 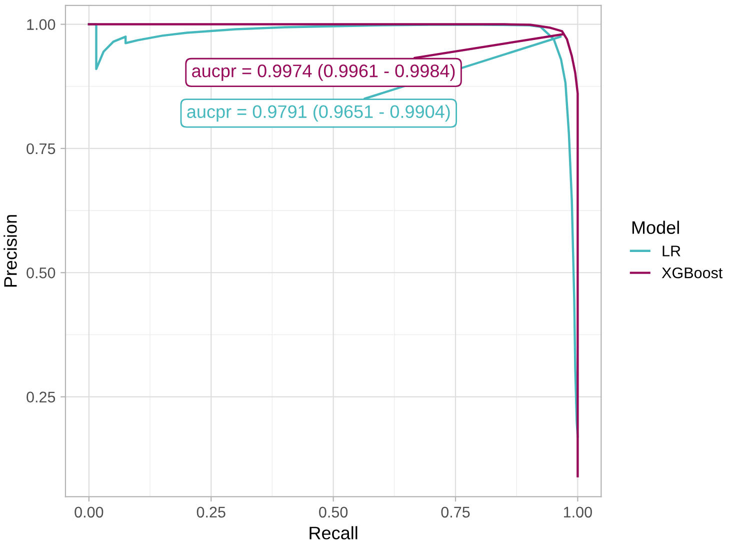 I want to click on y-tick-label: 0.25, so click(x=41, y=397).